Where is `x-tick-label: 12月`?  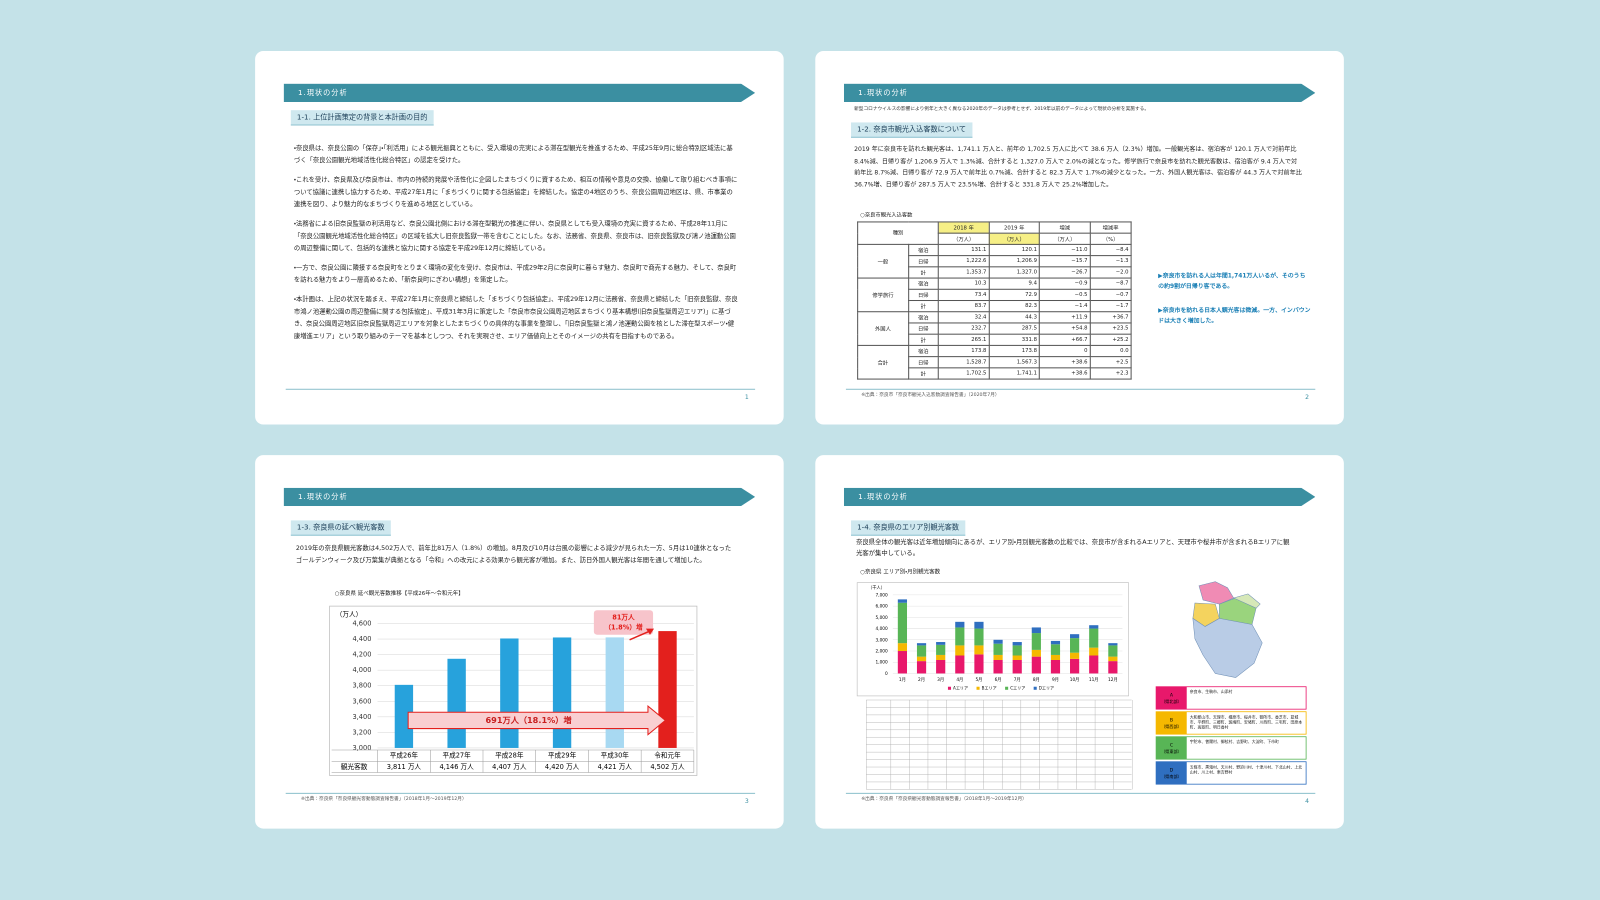 x-tick-label: 12月 is located at coordinates (1113, 680).